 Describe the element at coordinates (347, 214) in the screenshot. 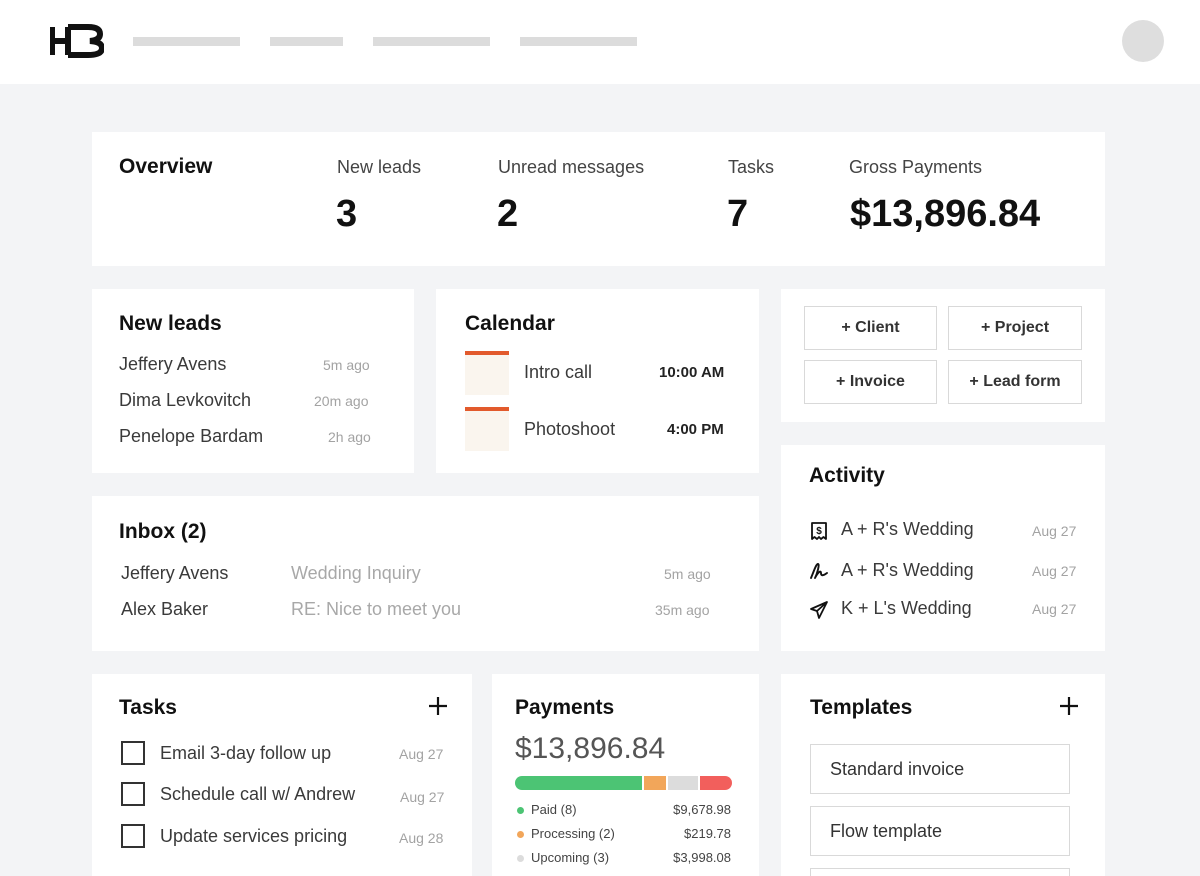

I see `stat-value-new-leads: 3` at that location.